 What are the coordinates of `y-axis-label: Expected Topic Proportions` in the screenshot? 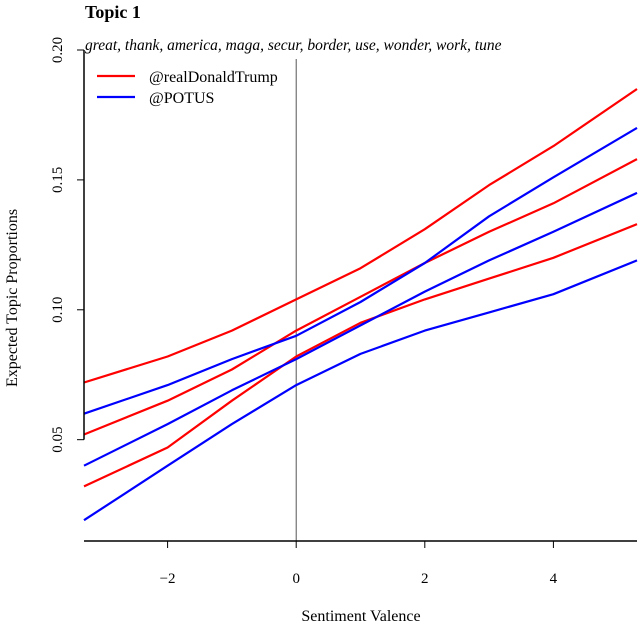 It's located at (12, 298).